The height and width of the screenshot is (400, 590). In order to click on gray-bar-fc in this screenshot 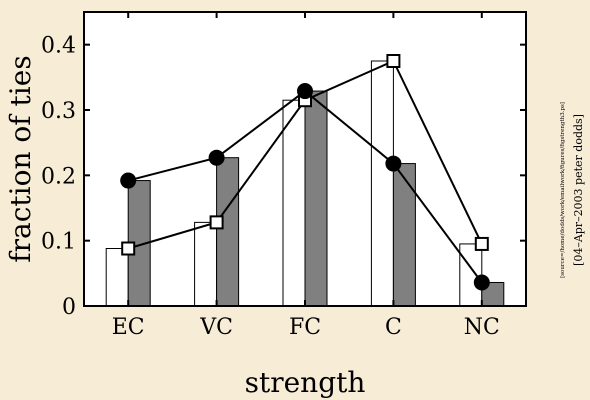, I will do `click(316, 198)`.